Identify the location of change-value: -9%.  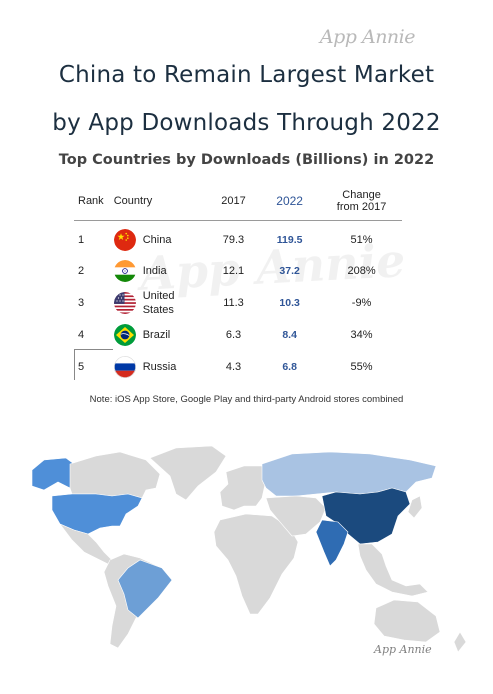
(361, 303).